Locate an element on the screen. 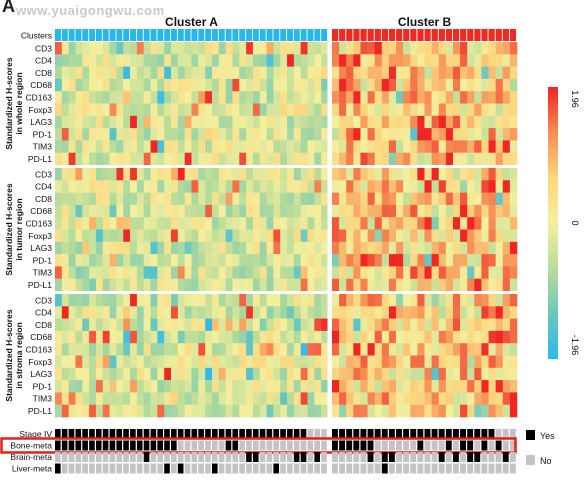 This screenshot has width=584, height=489. cluster-a-title: Cluster A is located at coordinates (191, 22).